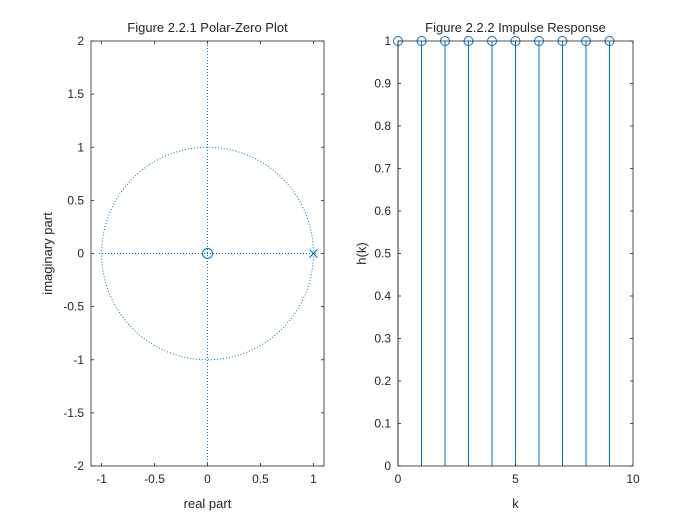 The image size is (700, 525). What do you see at coordinates (382, 84) in the screenshot?
I see `y-tick-label: 0.9` at bounding box center [382, 84].